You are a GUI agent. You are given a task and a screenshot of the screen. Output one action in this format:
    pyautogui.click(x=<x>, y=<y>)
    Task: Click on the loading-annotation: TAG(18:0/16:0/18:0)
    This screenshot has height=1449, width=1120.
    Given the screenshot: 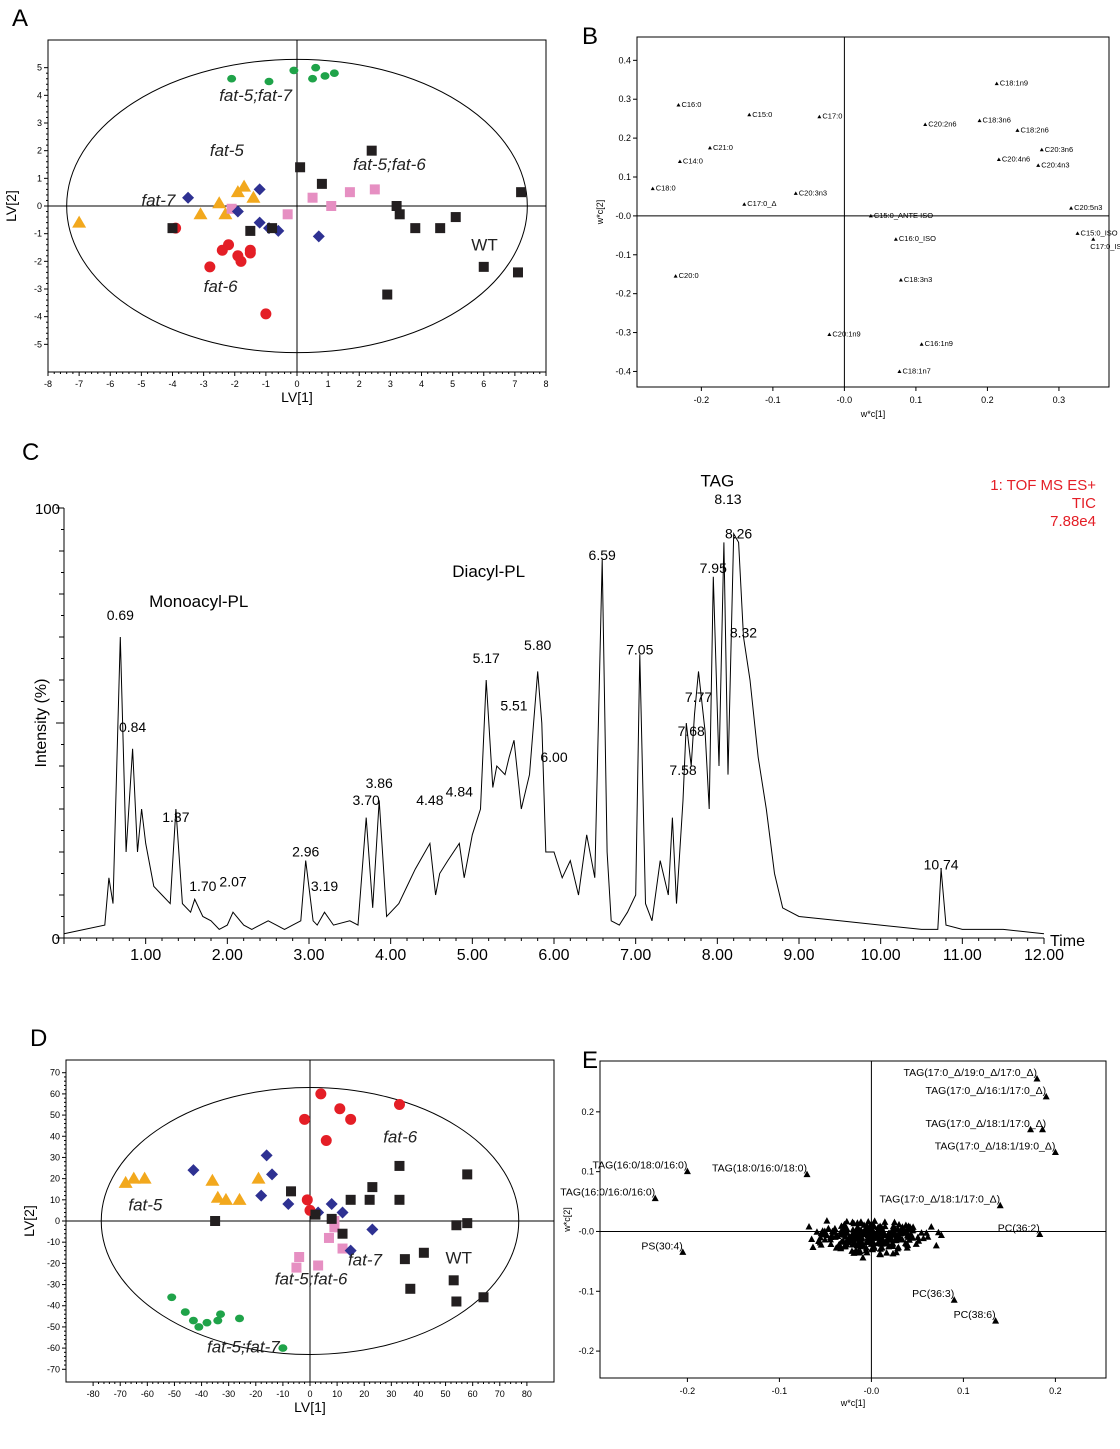 What is the action you would take?
    pyautogui.click(x=759, y=1169)
    